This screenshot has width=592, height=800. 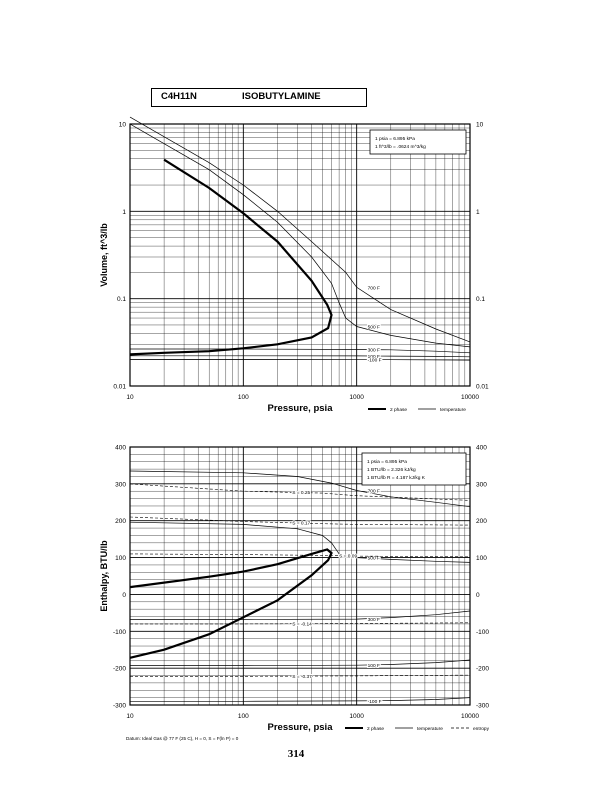 What do you see at coordinates (119, 387) in the screenshot?
I see `y-tick-label-left: 0.01` at bounding box center [119, 387].